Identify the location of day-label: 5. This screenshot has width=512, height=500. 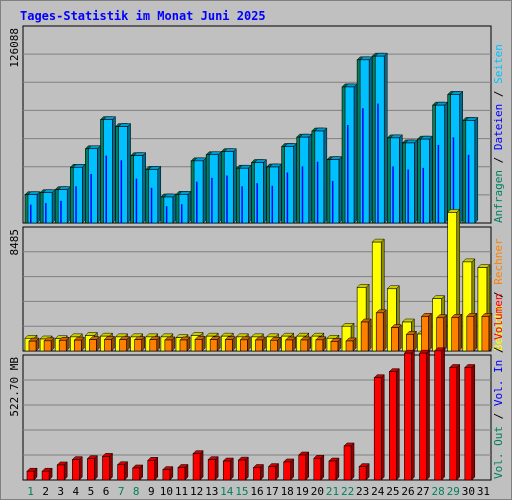
(91, 491).